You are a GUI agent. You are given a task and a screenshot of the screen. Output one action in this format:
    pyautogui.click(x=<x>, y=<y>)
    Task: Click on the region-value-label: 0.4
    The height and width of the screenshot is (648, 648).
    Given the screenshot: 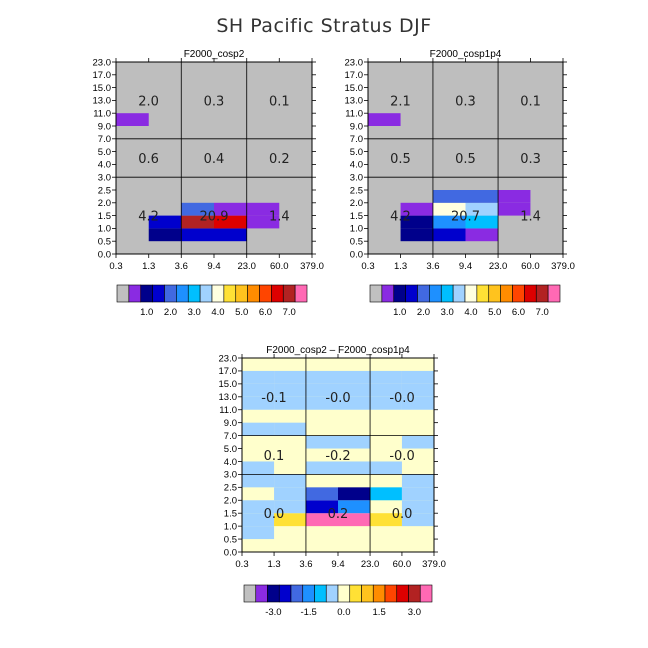 What is the action you would take?
    pyautogui.click(x=214, y=159)
    